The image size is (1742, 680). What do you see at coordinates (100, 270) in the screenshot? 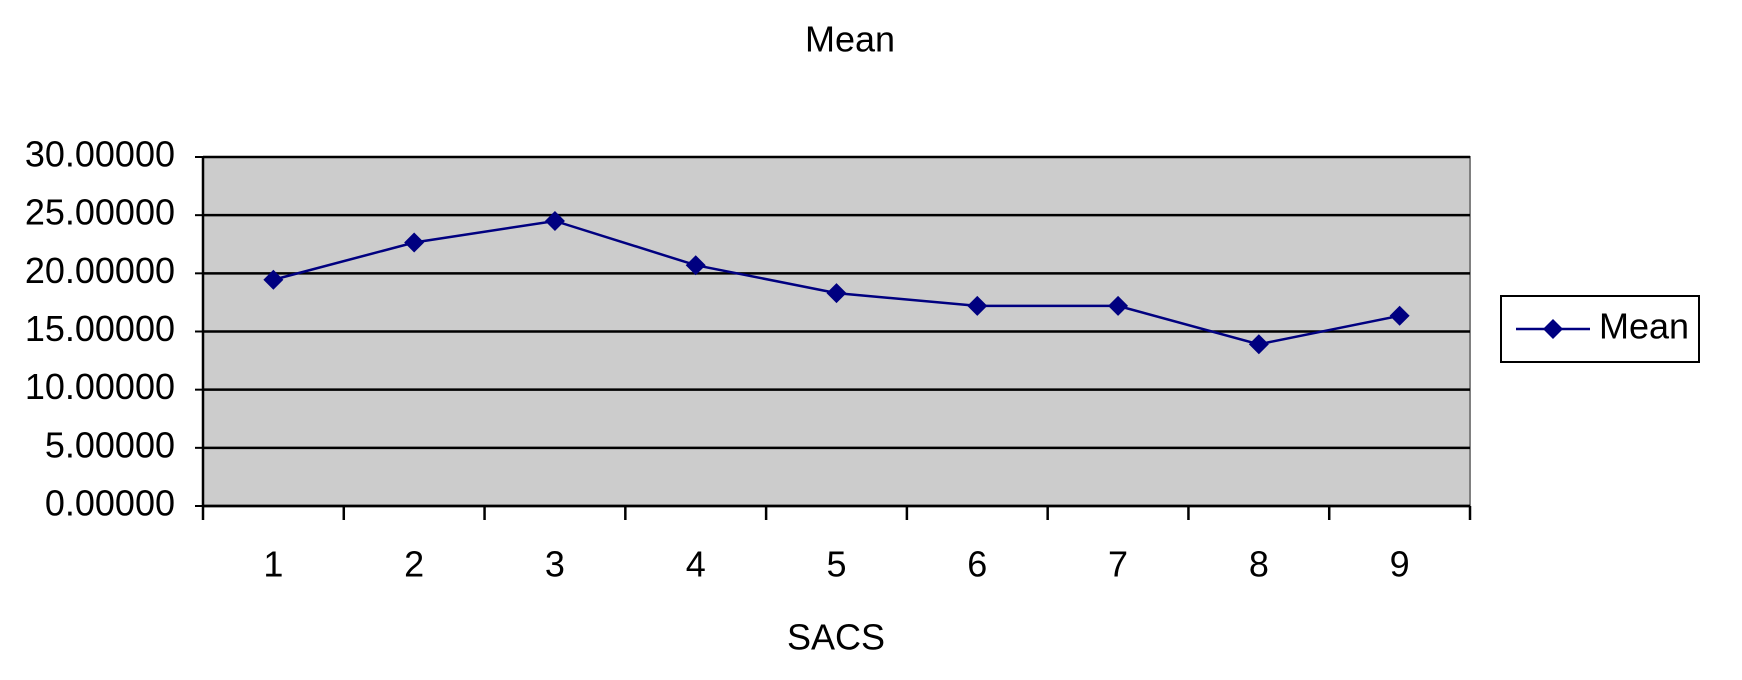
I see `y-tick-label: 20.00000` at bounding box center [100, 270].